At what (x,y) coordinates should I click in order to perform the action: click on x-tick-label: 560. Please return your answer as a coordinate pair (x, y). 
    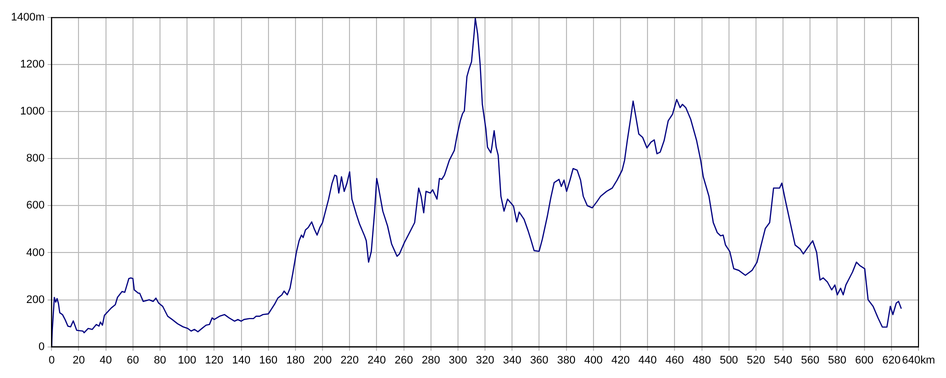
    Looking at the image, I should click on (810, 360).